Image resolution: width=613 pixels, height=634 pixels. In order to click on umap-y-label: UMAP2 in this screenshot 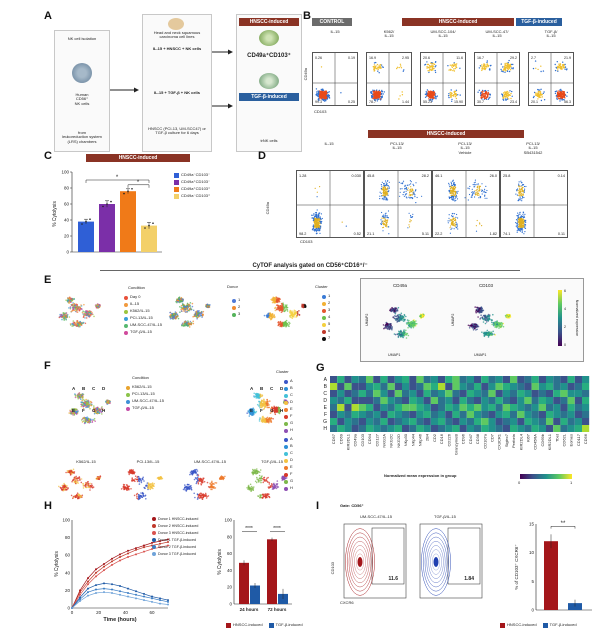, I will do `click(453, 320)`.